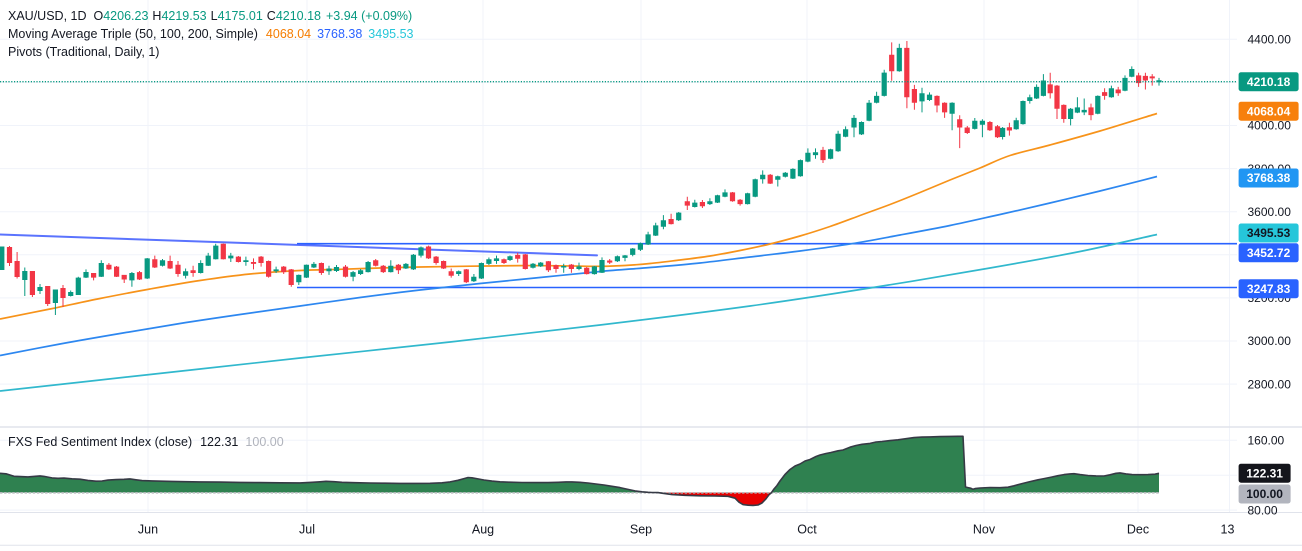  What do you see at coordinates (83, 52) in the screenshot?
I see `svg-text: Pivots (Traditional, Daily, 1)` at bounding box center [83, 52].